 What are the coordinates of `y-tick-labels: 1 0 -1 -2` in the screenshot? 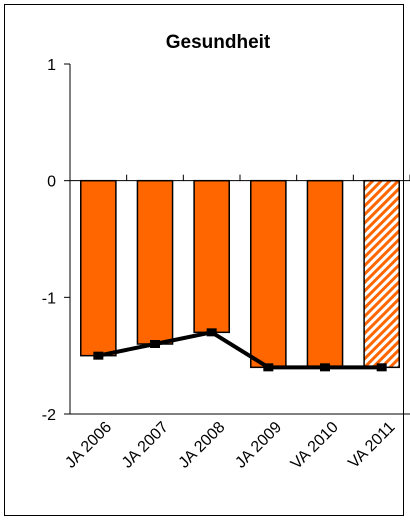 It's located at (49, 240).